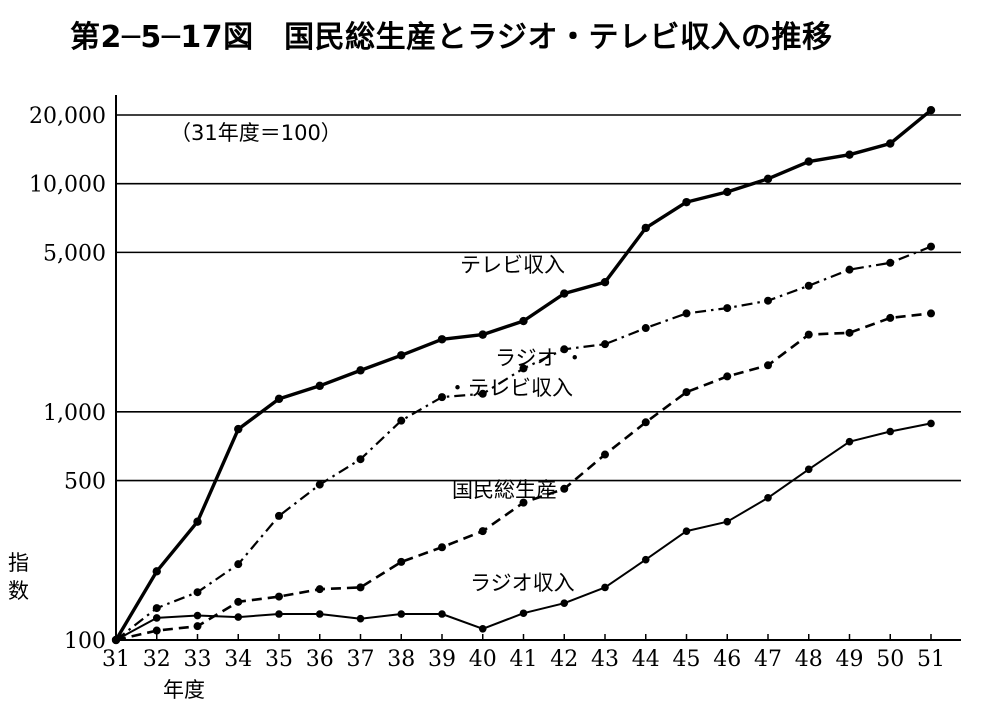 This screenshot has width=981, height=713. What do you see at coordinates (67, 116) in the screenshot?
I see `y-tick-label: 20,000` at bounding box center [67, 116].